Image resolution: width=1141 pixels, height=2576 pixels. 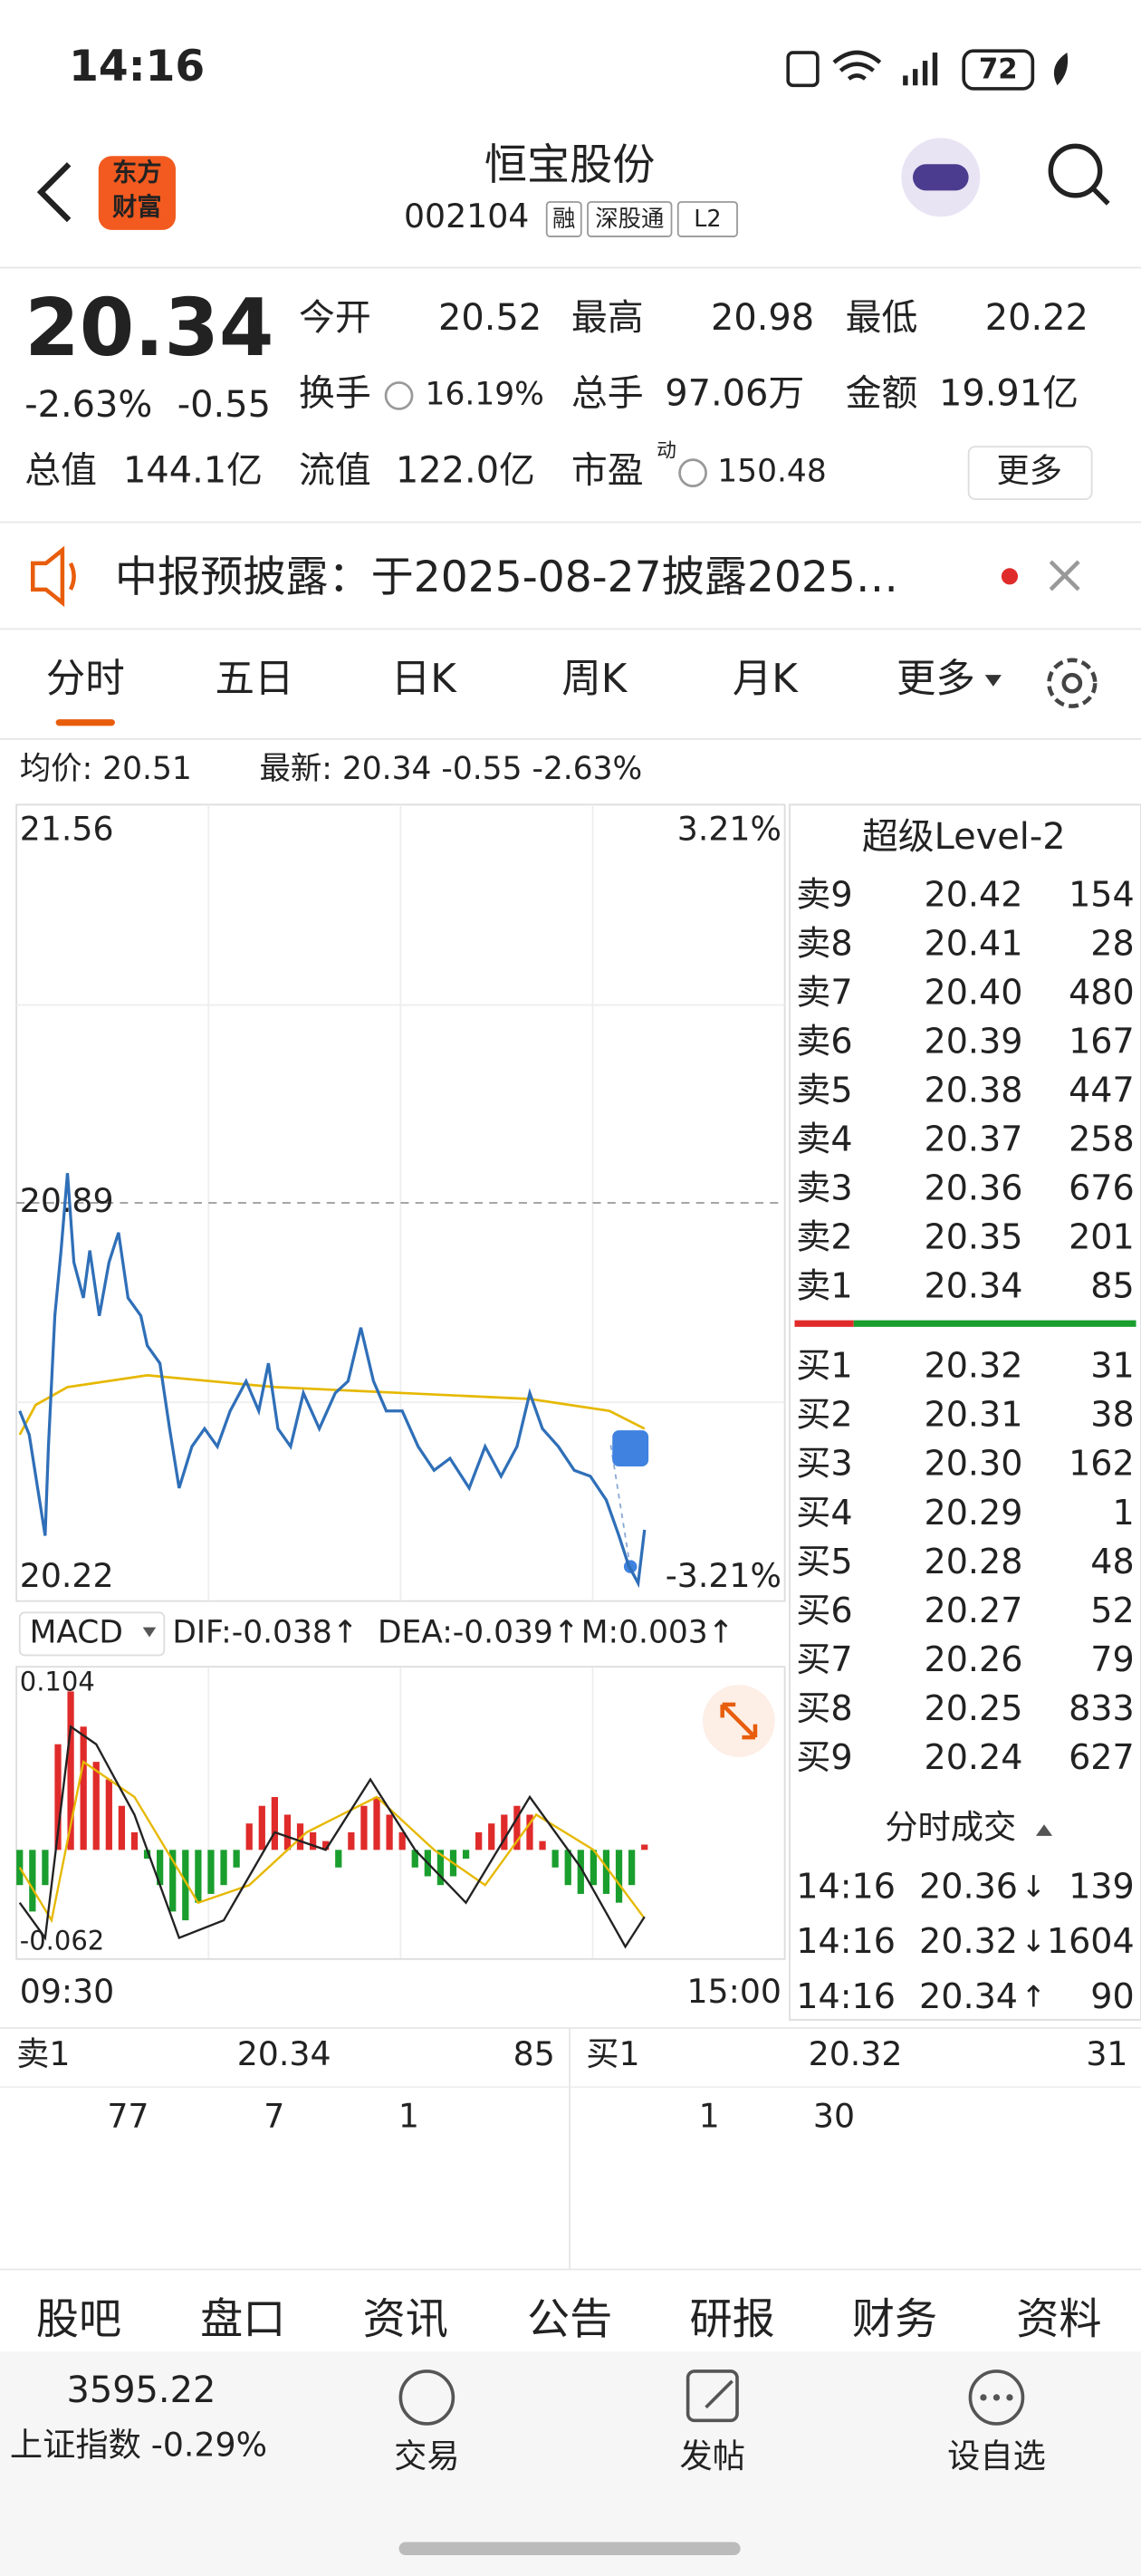 What do you see at coordinates (255, 679) in the screenshot?
I see `tab: 五日` at bounding box center [255, 679].